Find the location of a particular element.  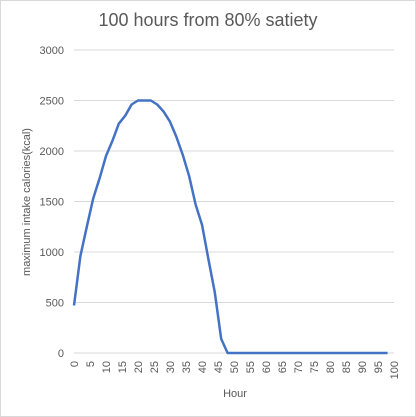

x-tick-label: 55 is located at coordinates (251, 367).